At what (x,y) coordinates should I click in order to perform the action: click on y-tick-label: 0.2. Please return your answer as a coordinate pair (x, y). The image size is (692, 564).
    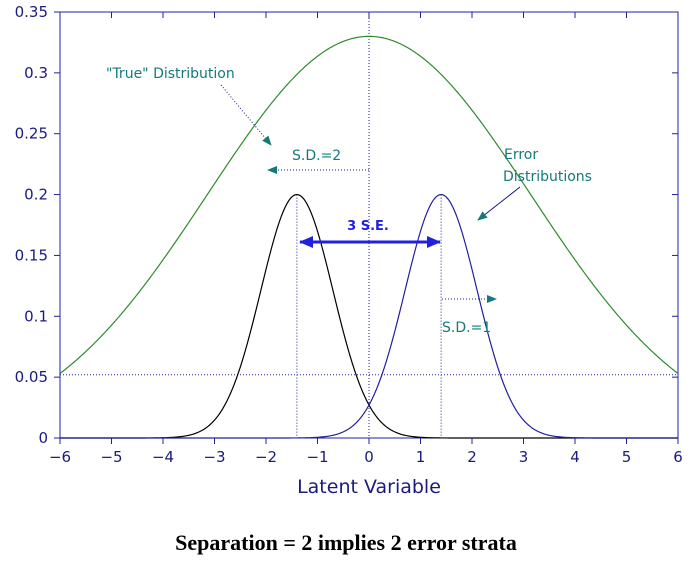
    Looking at the image, I should click on (36, 195).